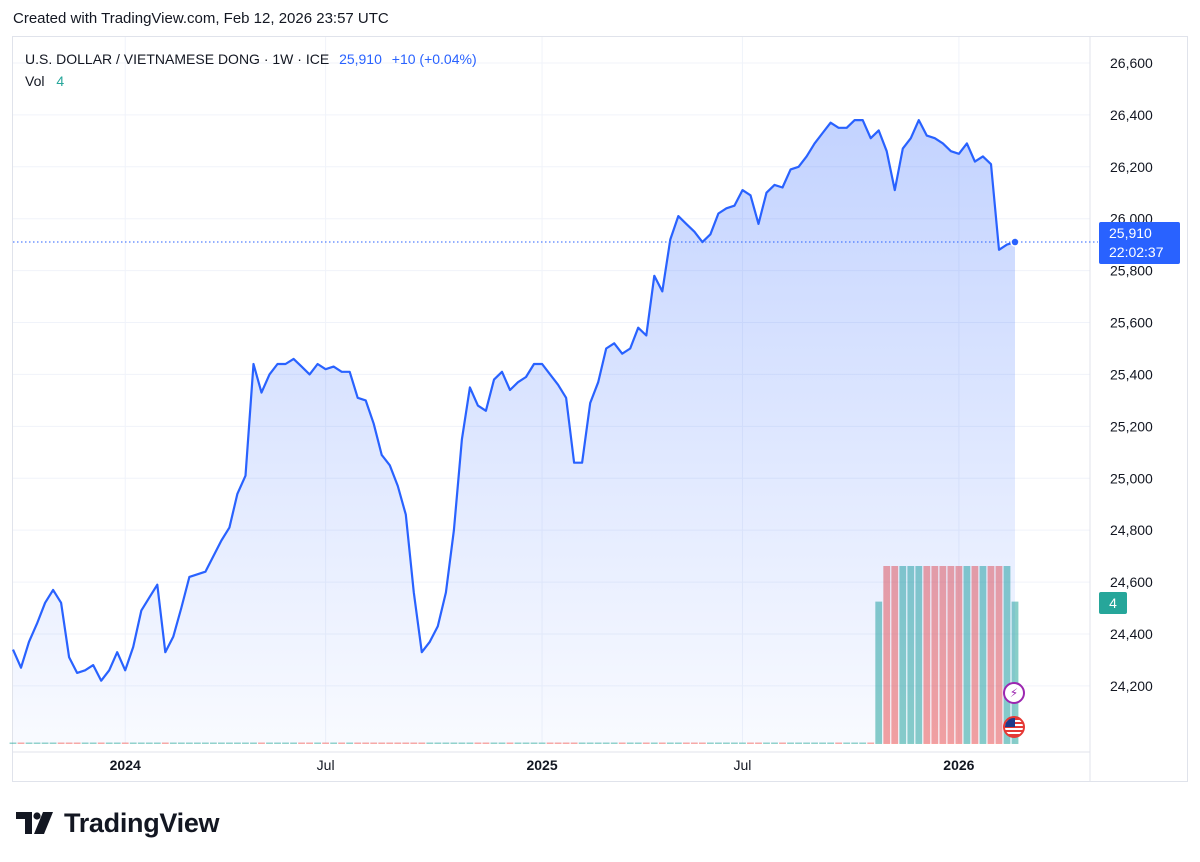 The width and height of the screenshot is (1200, 862). What do you see at coordinates (1014, 693) in the screenshot?
I see `lightning-icon: ⚡` at bounding box center [1014, 693].